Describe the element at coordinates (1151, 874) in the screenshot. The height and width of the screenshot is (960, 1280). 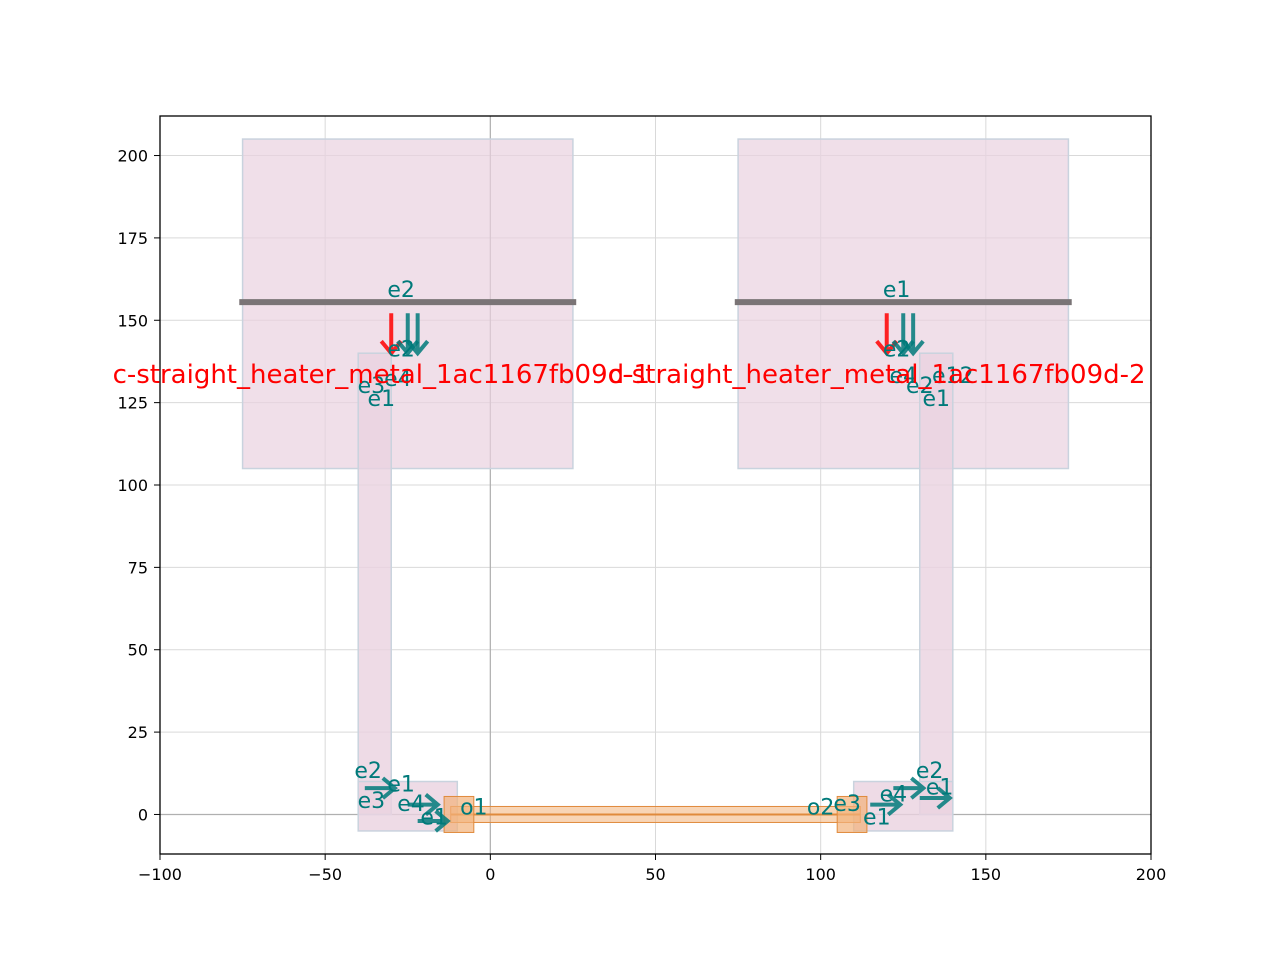
I see `x-tick-label: 200` at that location.